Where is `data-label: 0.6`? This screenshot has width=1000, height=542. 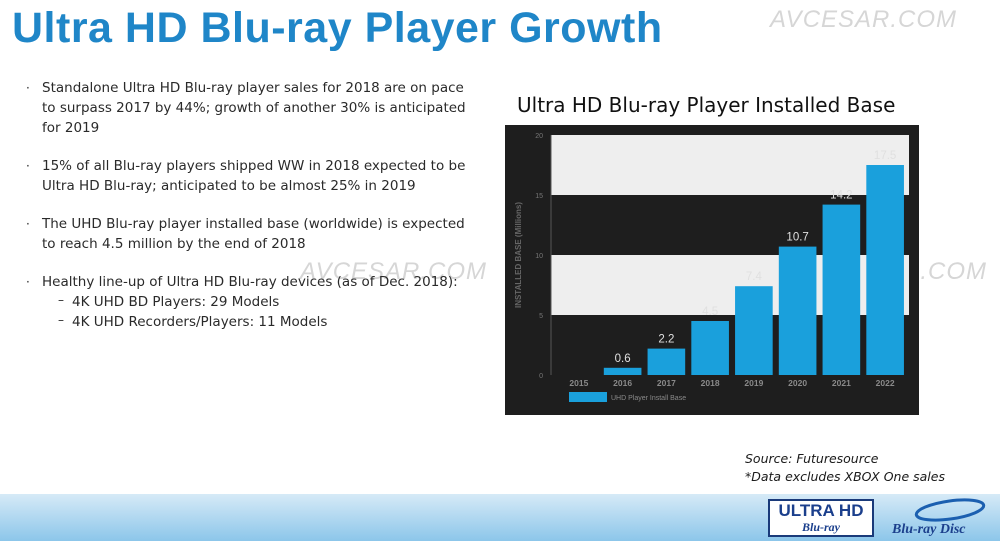
data-label: 0.6 is located at coordinates (623, 359).